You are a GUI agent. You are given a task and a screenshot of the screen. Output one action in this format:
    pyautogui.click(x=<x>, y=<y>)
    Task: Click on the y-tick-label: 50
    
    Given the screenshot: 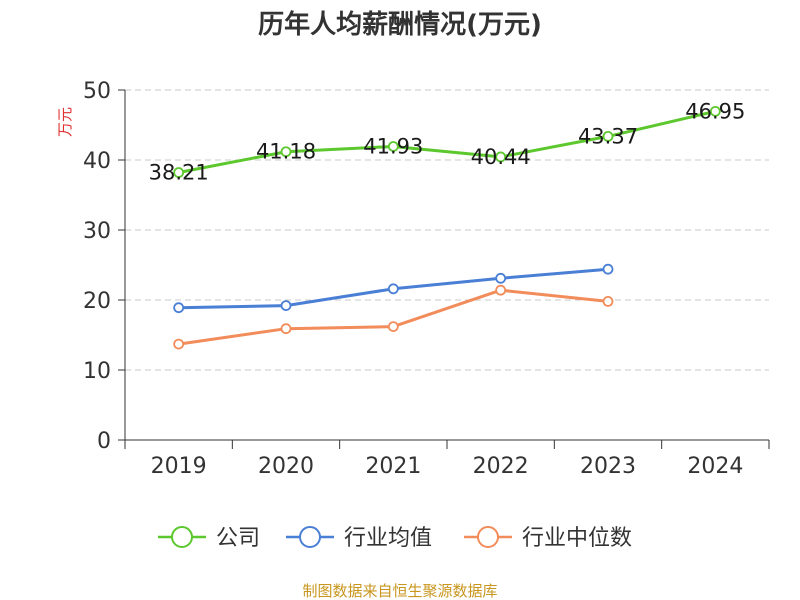 What is the action you would take?
    pyautogui.click(x=97, y=91)
    